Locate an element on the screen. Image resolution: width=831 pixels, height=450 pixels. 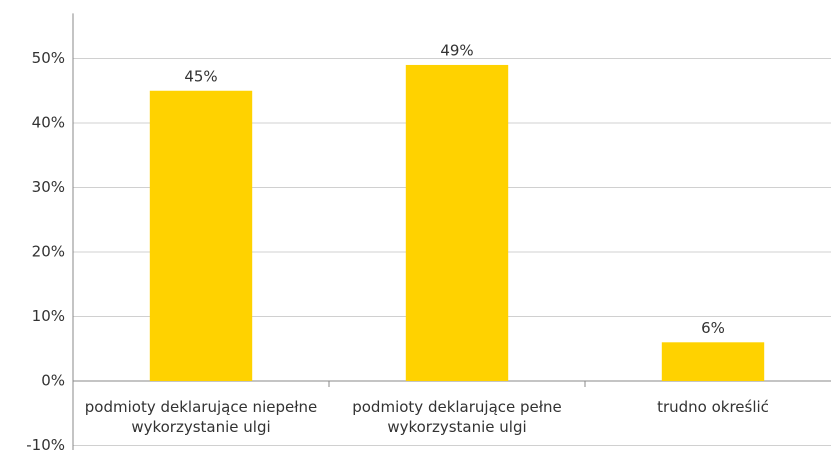
data-label: 6% is located at coordinates (713, 328).